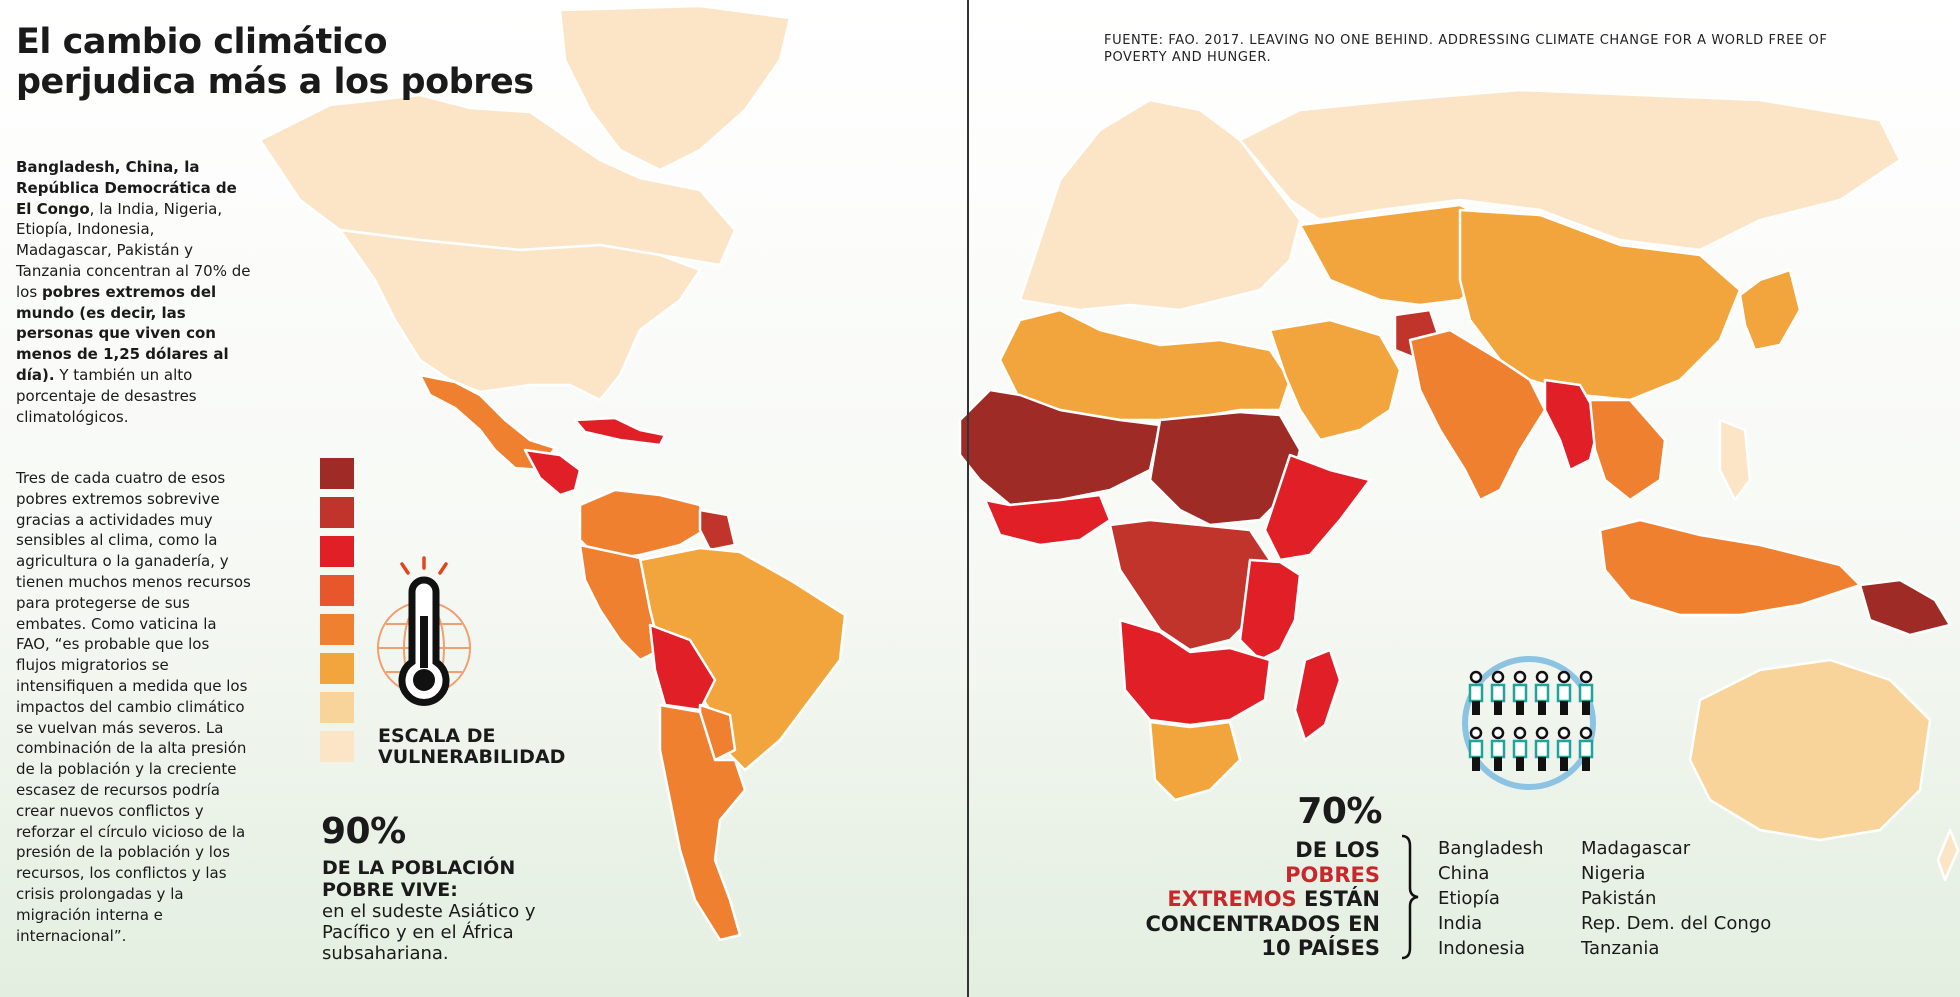  I want to click on country-item: Tanzania, so click(1620, 948).